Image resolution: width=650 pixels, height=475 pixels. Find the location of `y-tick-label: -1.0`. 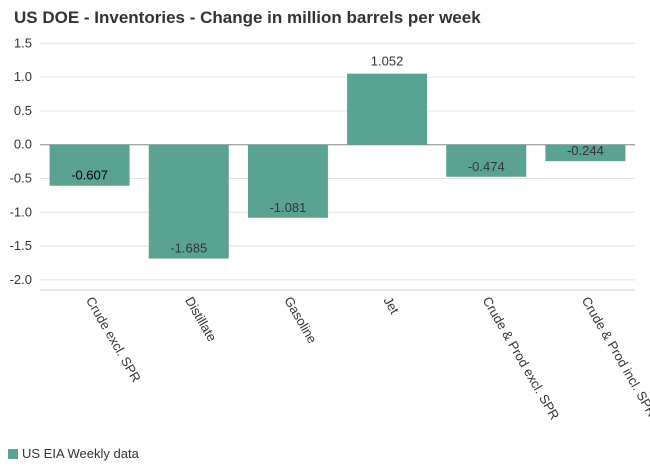

y-tick-label: -1.0 is located at coordinates (21, 211).